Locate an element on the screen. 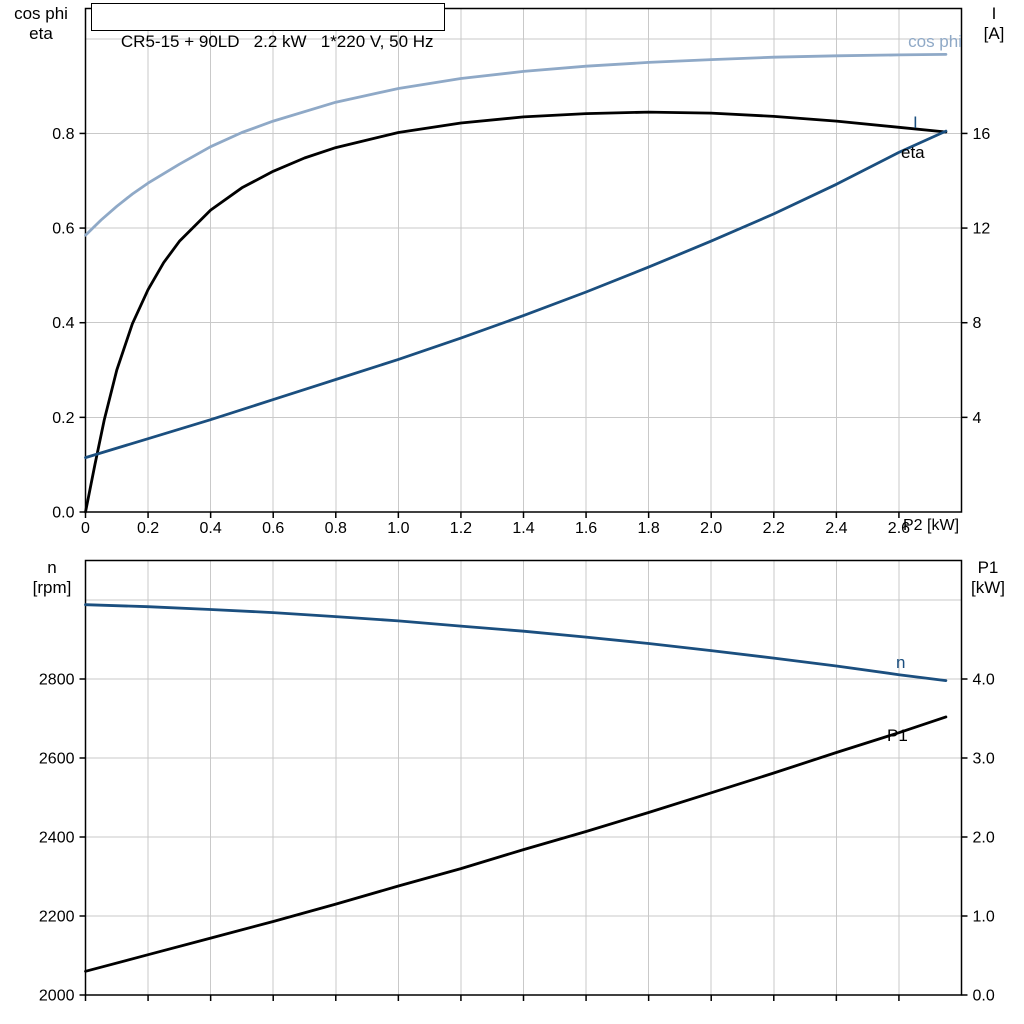  right-axis-tick-label: 0.0 is located at coordinates (984, 996).